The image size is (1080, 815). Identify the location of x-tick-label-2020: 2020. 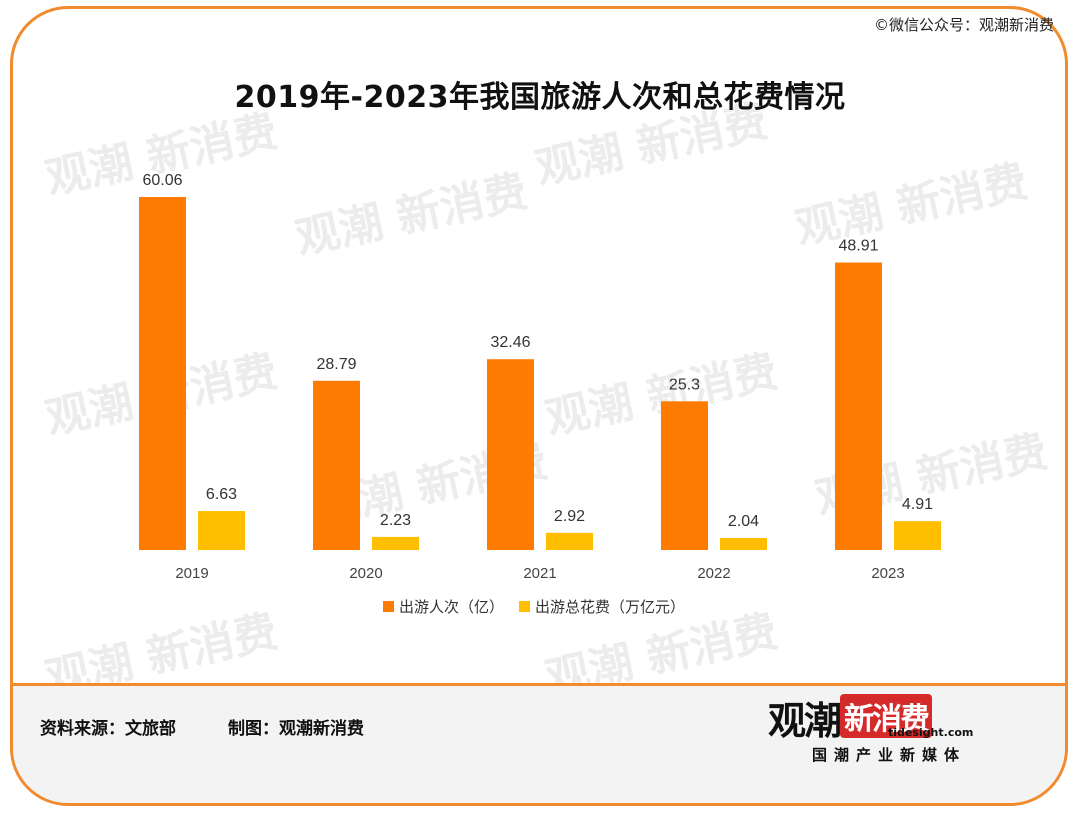
(365, 573).